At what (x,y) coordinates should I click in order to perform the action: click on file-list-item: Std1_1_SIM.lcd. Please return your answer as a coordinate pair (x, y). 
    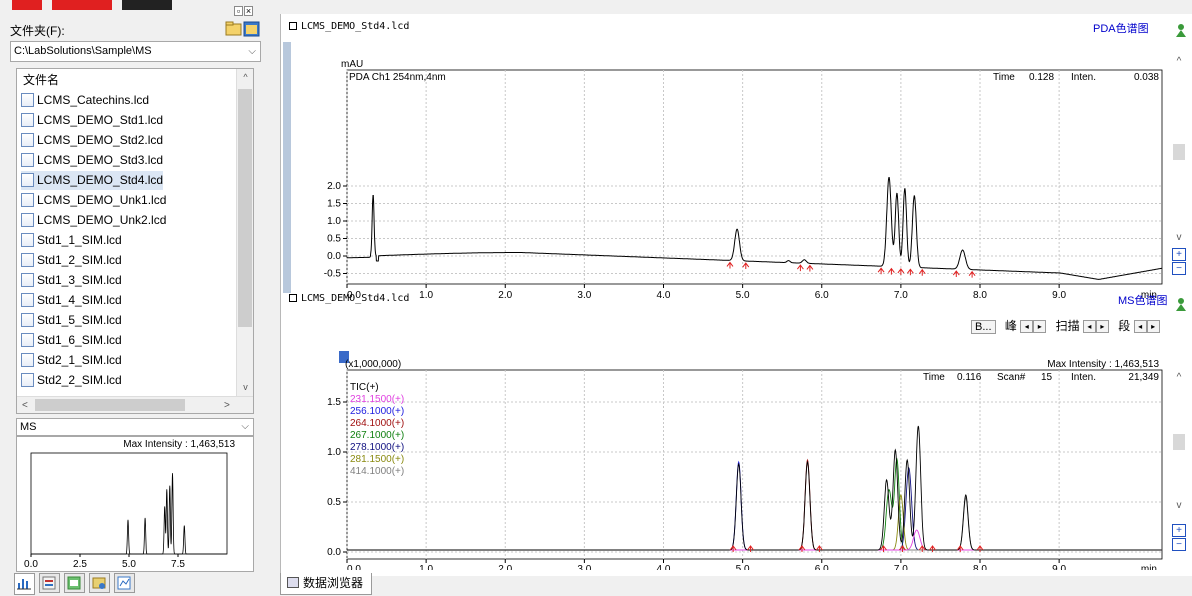
    Looking at the image, I should click on (71, 240).